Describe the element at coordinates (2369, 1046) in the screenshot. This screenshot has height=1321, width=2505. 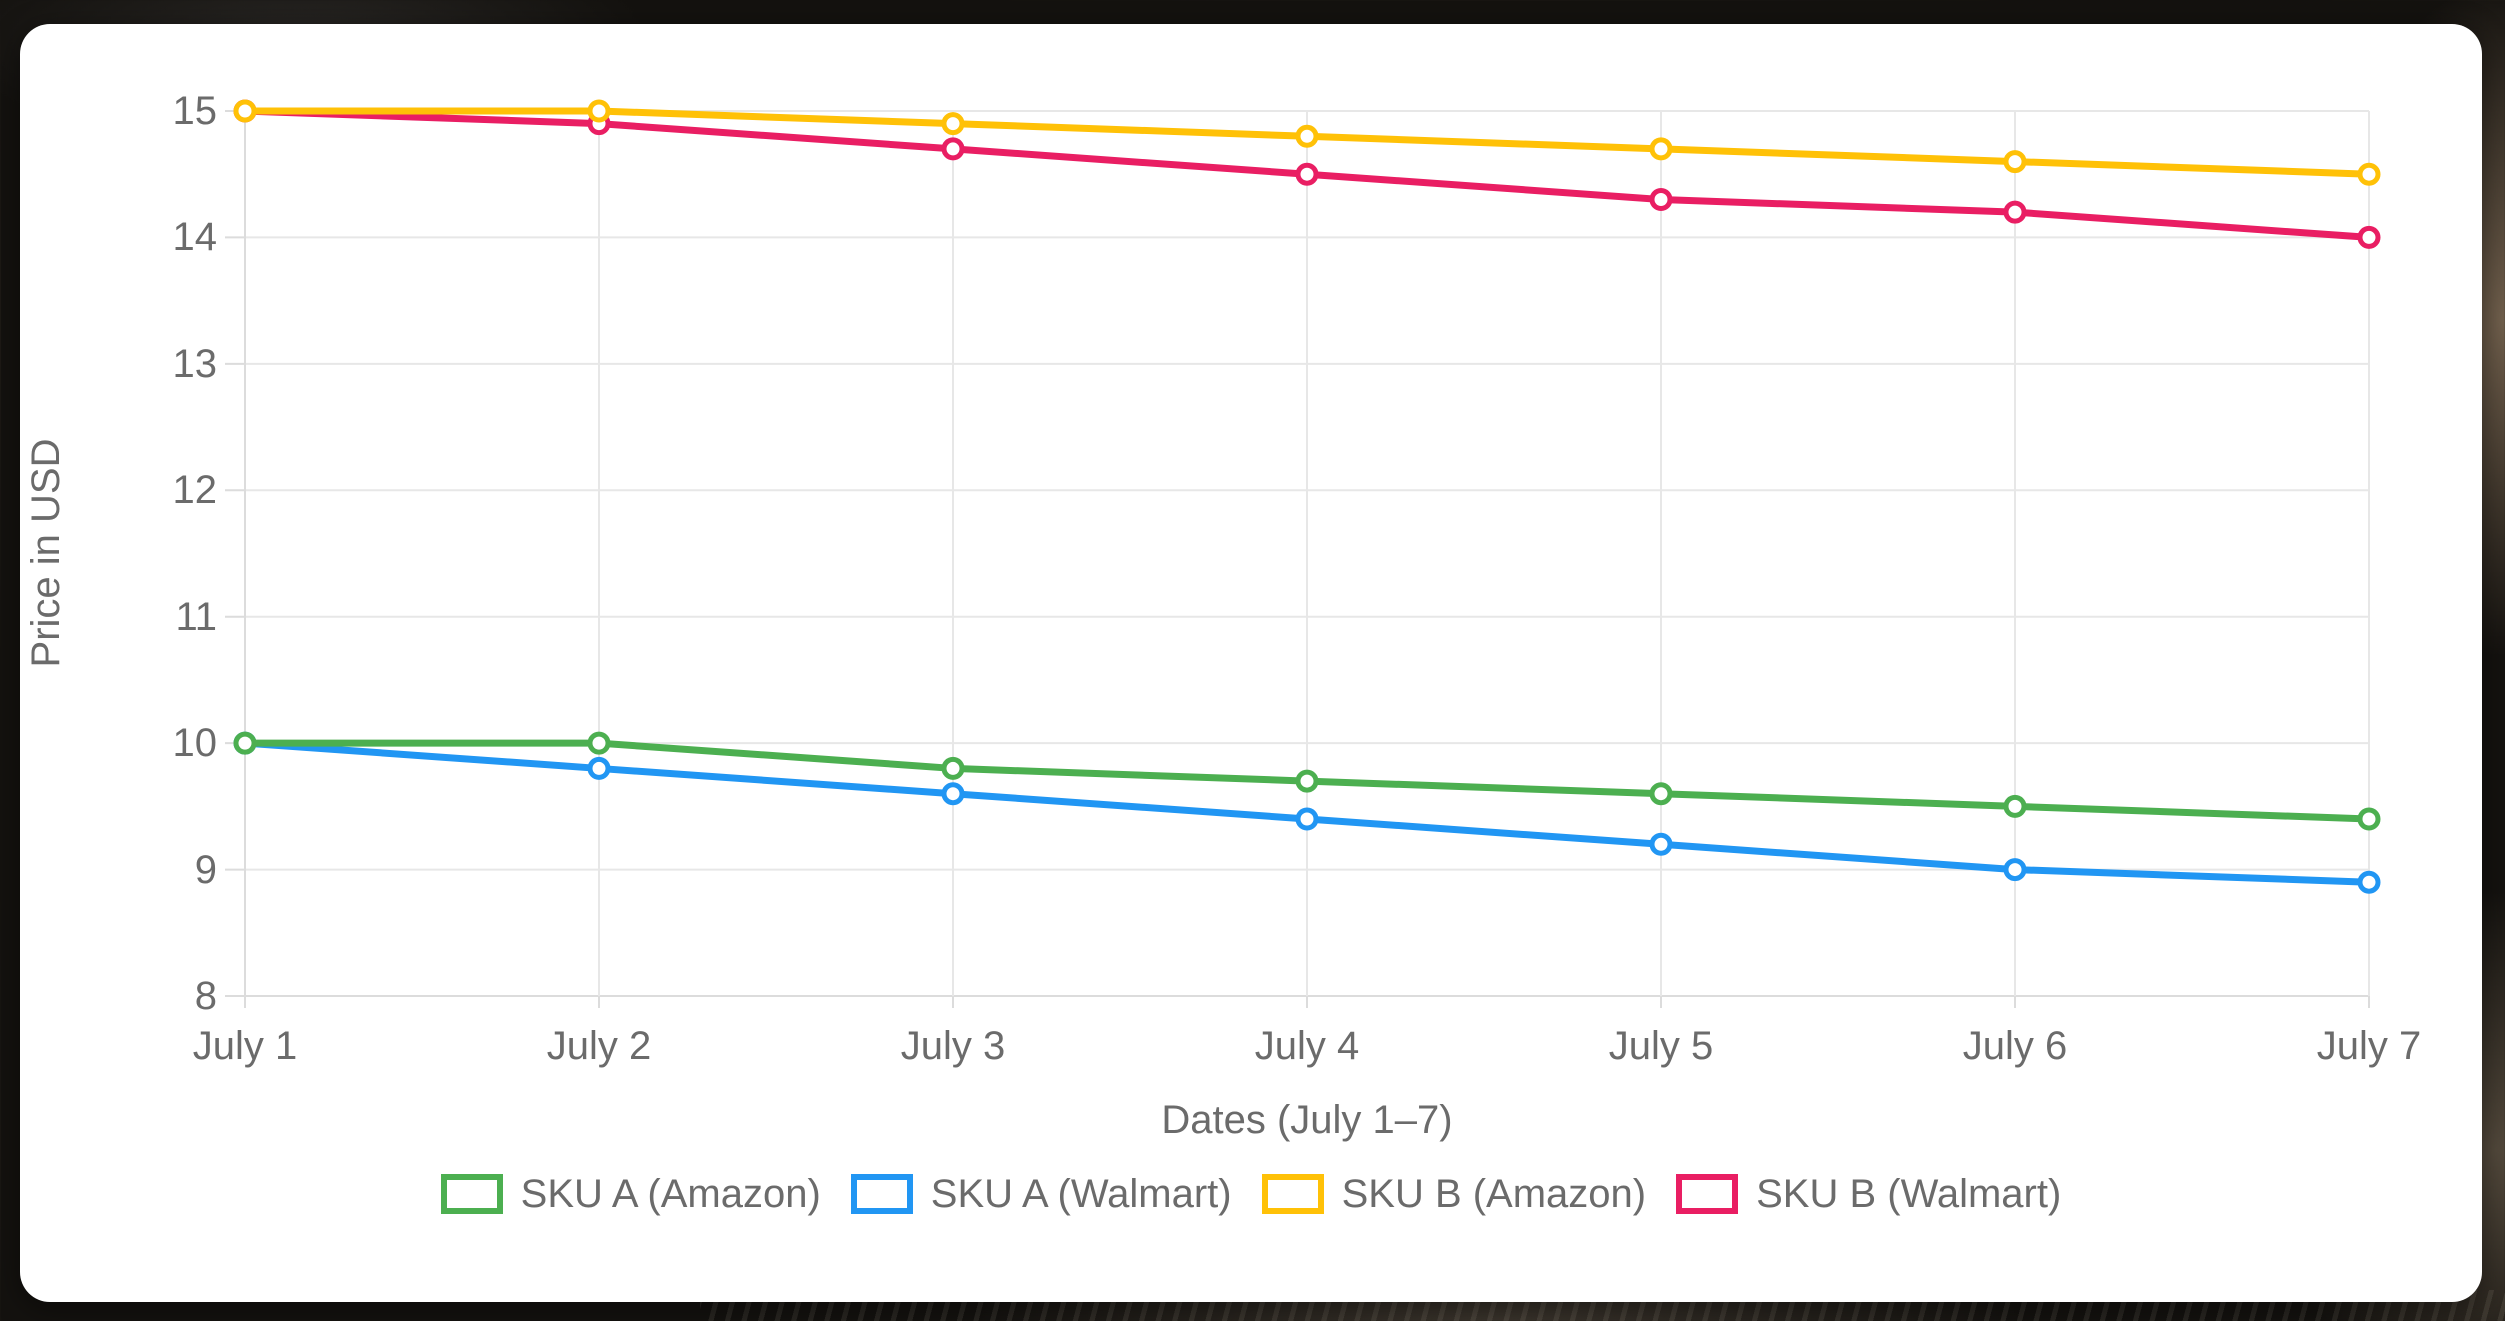
I see `x-tick-label: July 7` at that location.